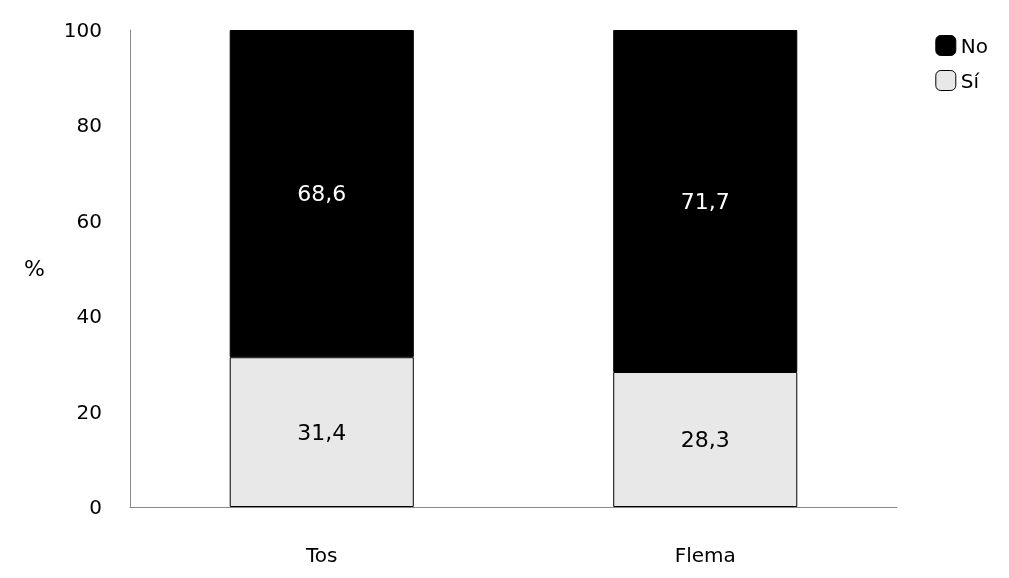  What do you see at coordinates (89, 220) in the screenshot?
I see `y-tick-label: 60` at bounding box center [89, 220].